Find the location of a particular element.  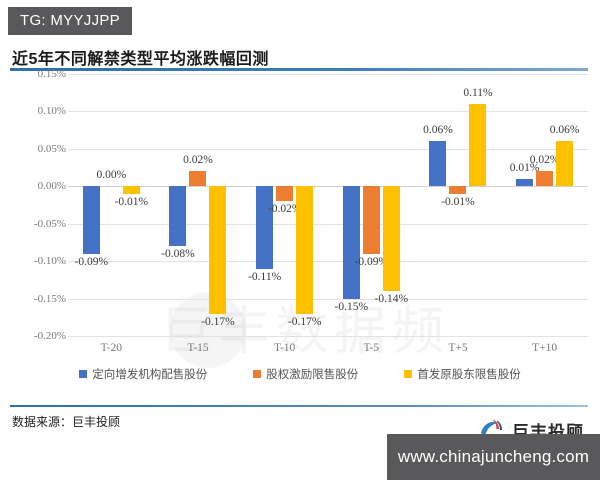

bar-value-label: 0.01% is located at coordinates (524, 167).